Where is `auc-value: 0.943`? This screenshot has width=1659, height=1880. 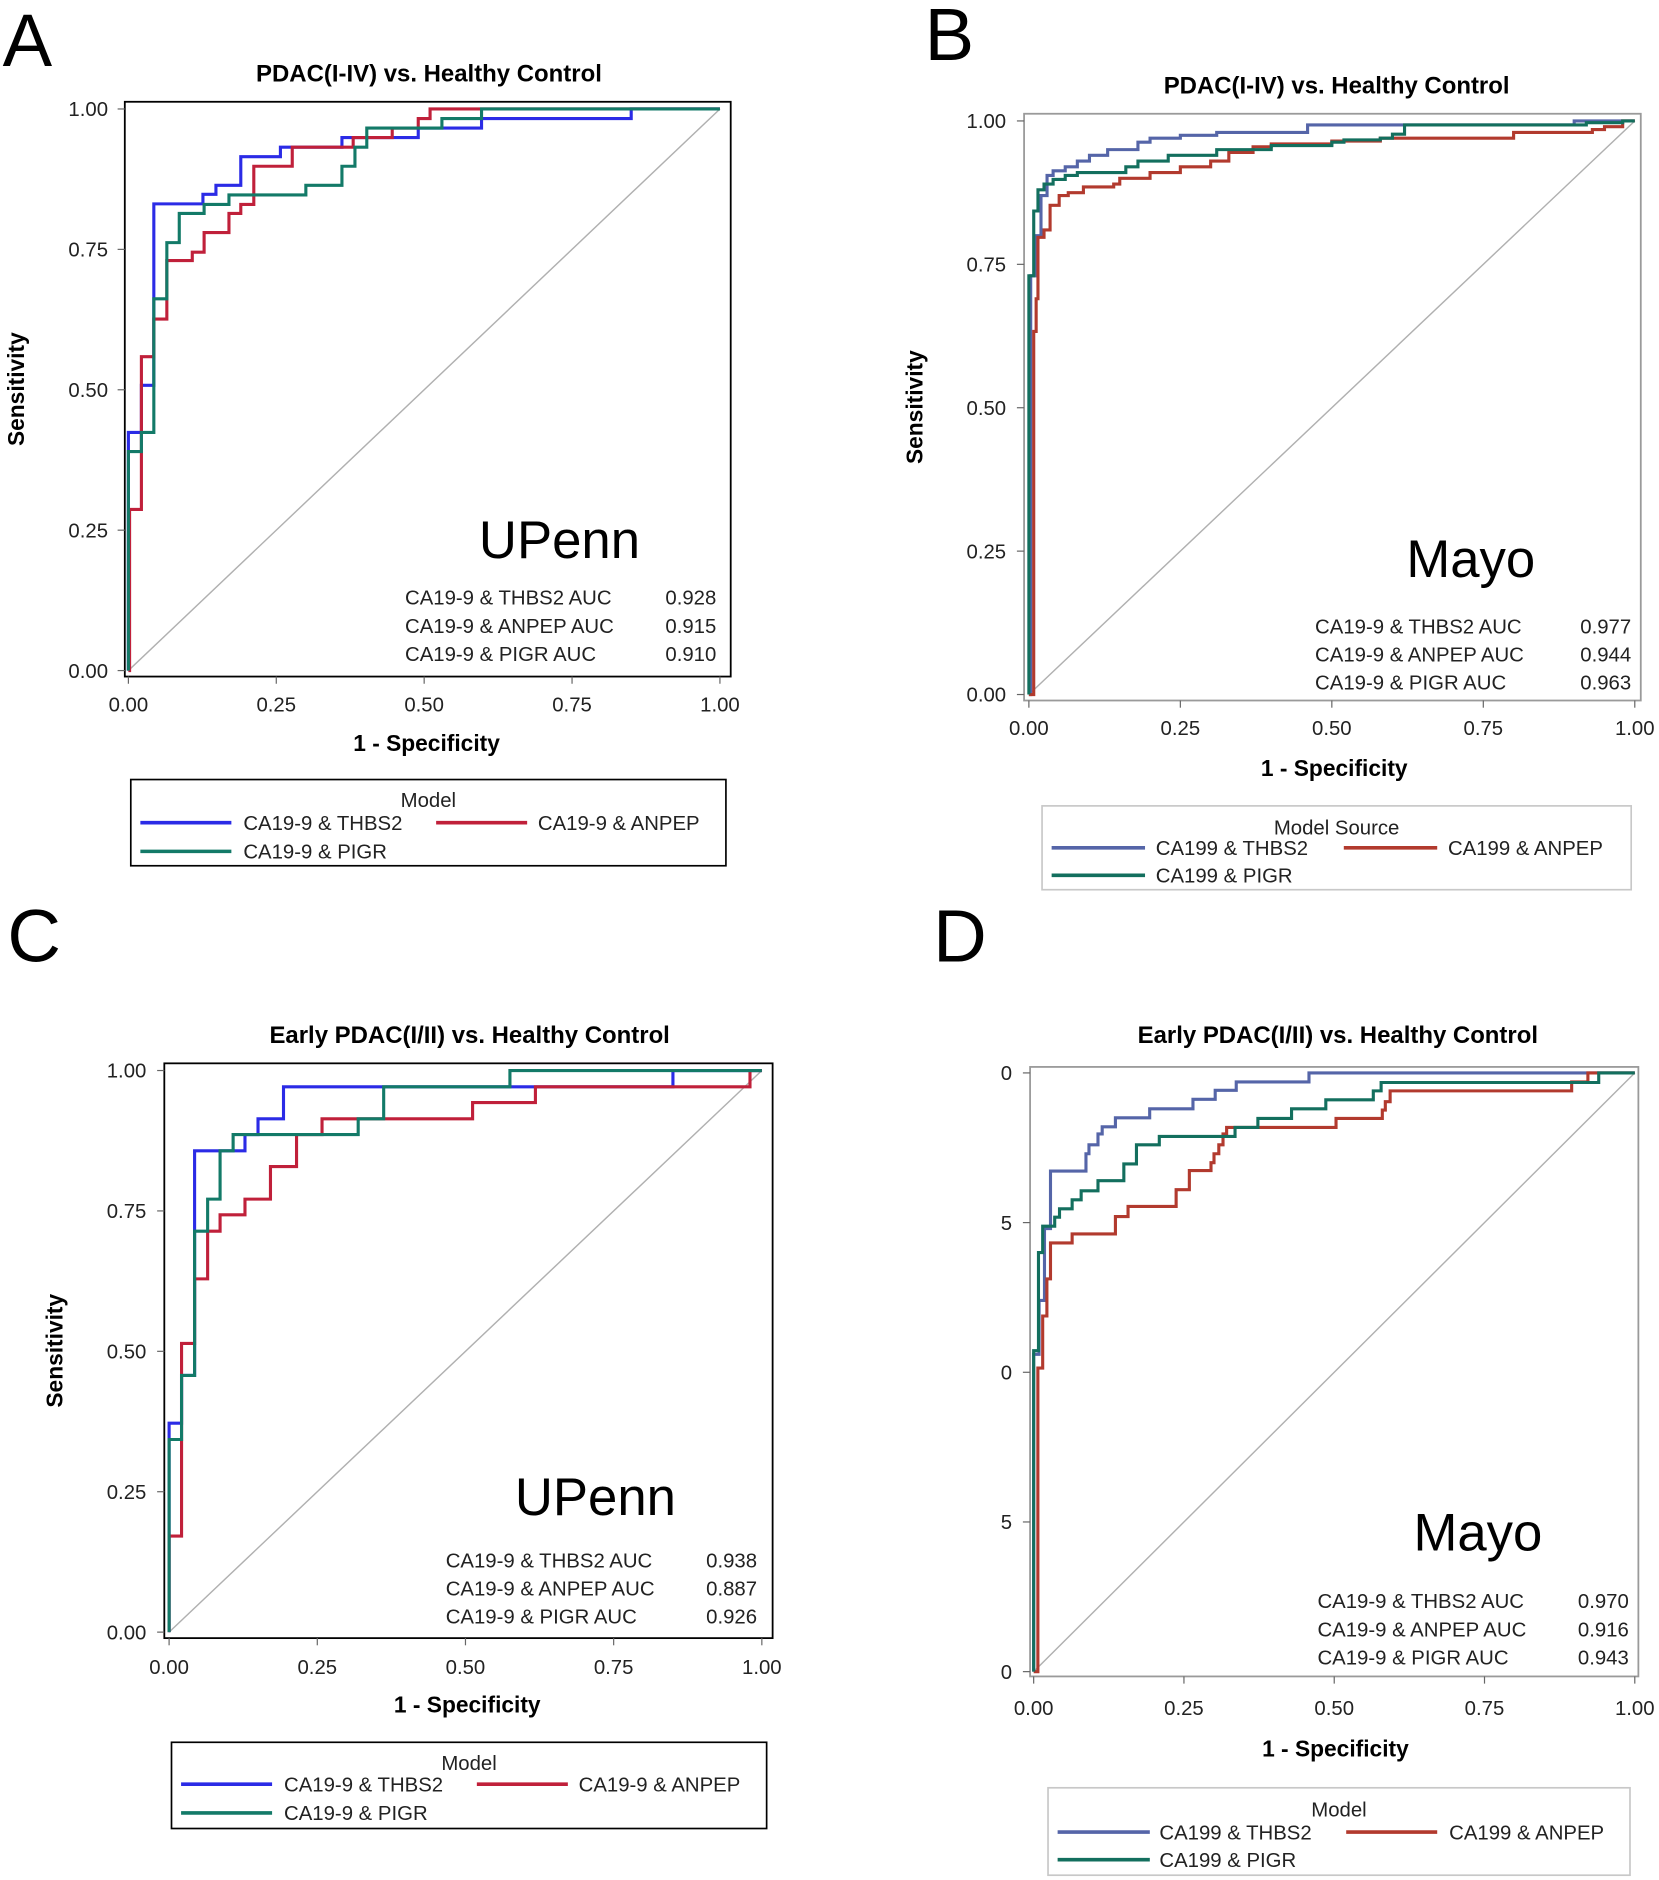 auc-value: 0.943 is located at coordinates (1603, 1658).